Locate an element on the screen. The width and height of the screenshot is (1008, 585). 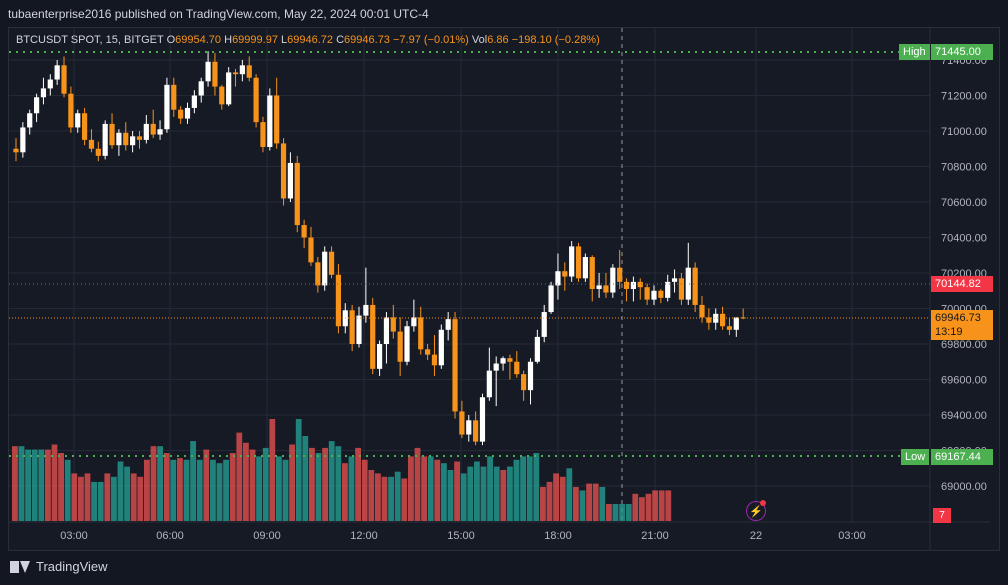
time-tick-label: 22 is located at coordinates (756, 536).